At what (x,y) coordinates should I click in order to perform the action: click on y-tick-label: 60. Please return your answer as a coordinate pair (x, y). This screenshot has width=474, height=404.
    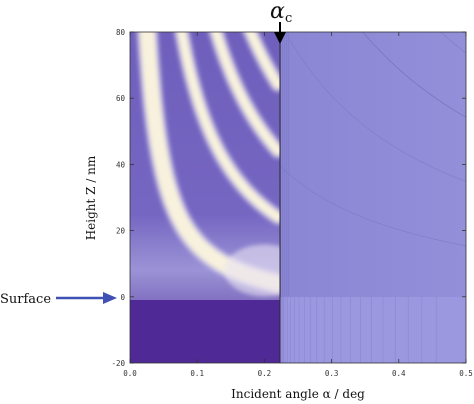
    Looking at the image, I should click on (121, 98).